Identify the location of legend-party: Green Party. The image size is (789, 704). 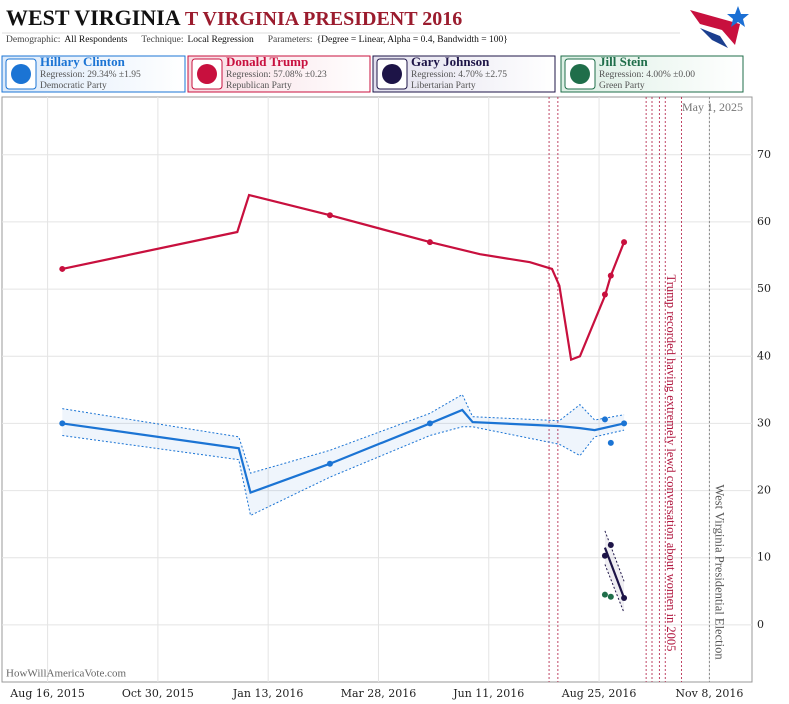
(622, 86).